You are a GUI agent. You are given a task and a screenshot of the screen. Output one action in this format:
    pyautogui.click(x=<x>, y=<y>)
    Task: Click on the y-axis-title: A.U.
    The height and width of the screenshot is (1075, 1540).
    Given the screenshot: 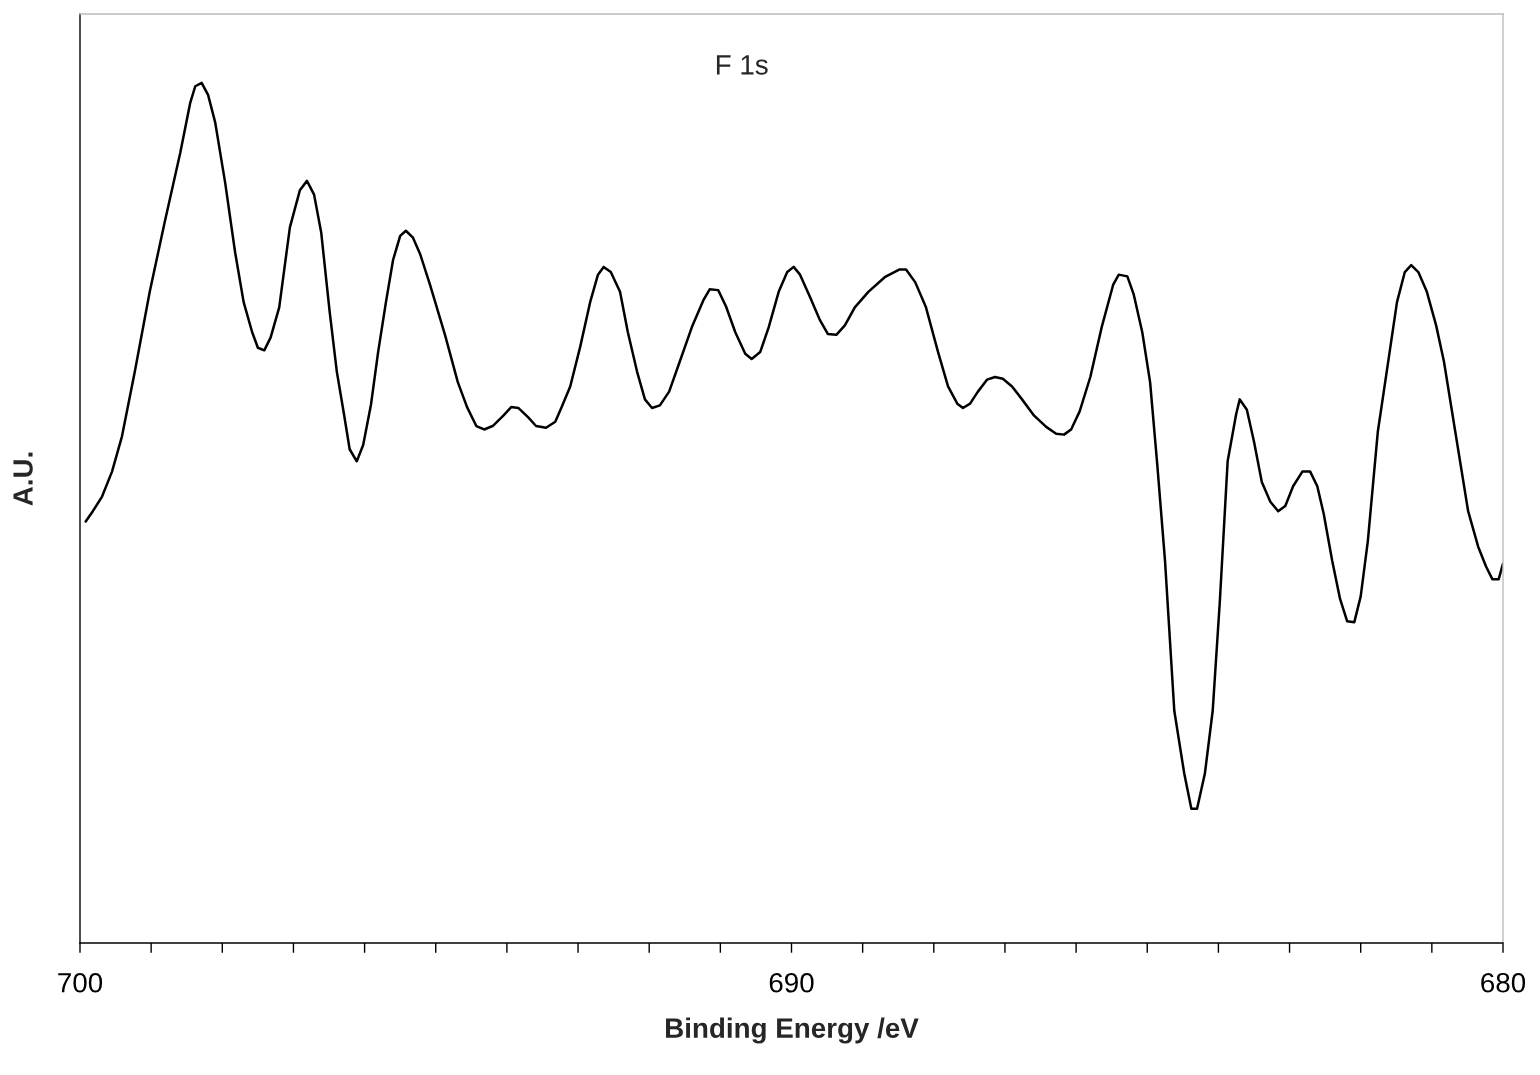 What is the action you would take?
    pyautogui.click(x=23, y=479)
    